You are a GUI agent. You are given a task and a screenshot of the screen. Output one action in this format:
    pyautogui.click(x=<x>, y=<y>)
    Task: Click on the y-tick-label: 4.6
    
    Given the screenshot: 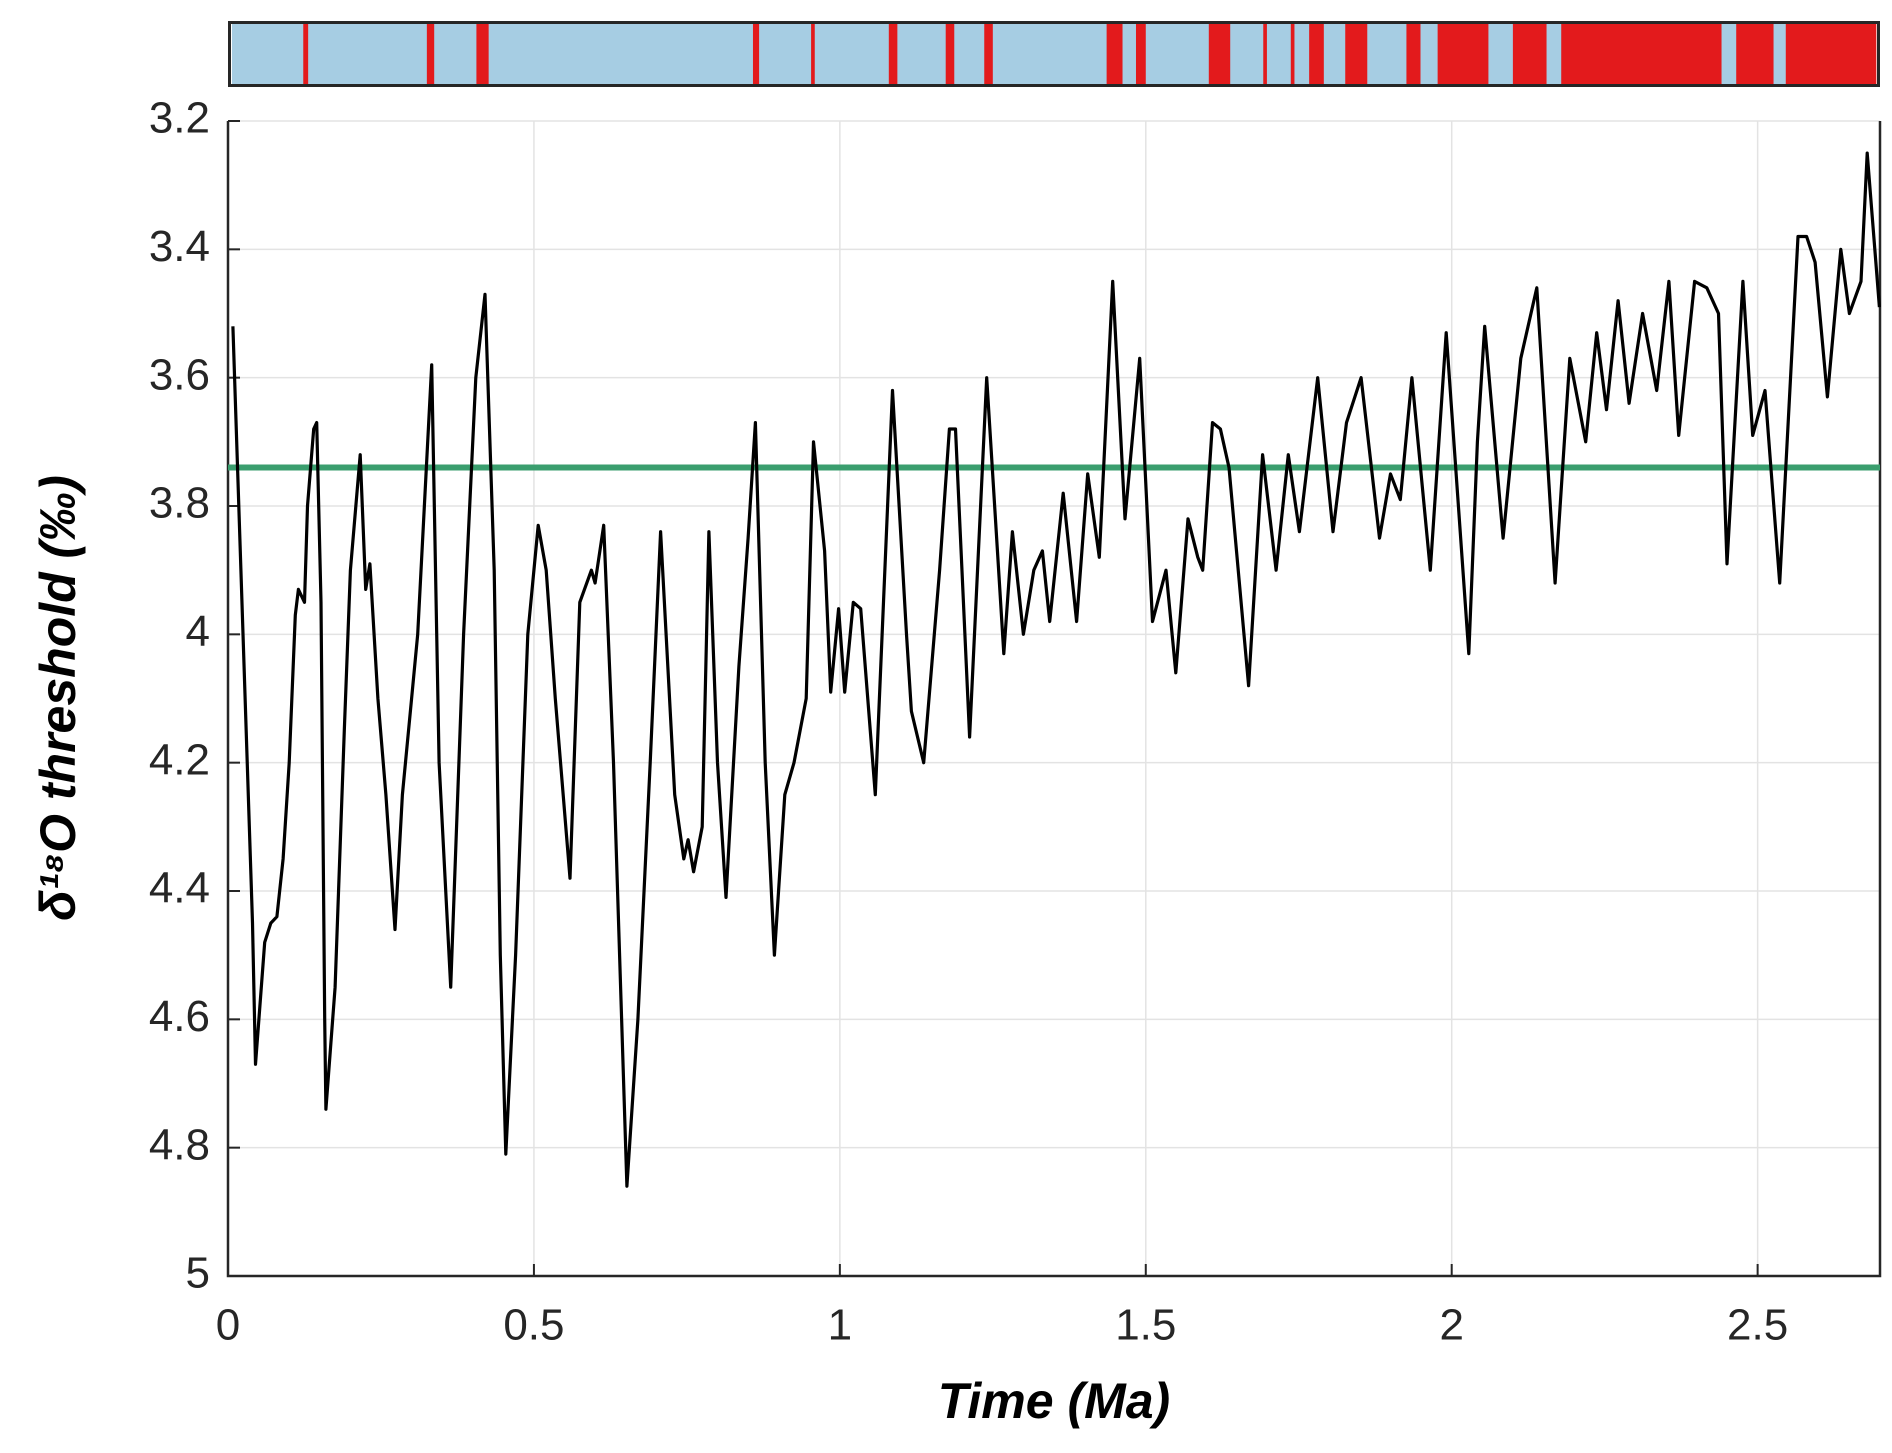 What is the action you would take?
    pyautogui.click(x=179, y=1016)
    